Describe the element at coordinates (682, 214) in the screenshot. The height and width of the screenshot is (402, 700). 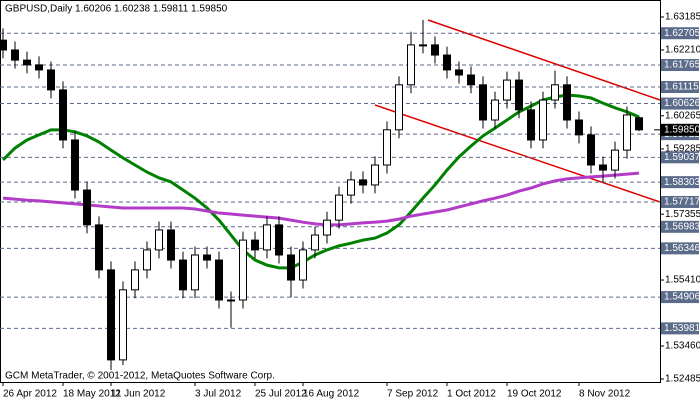
I see `y-tick-label: 1.57355` at that location.